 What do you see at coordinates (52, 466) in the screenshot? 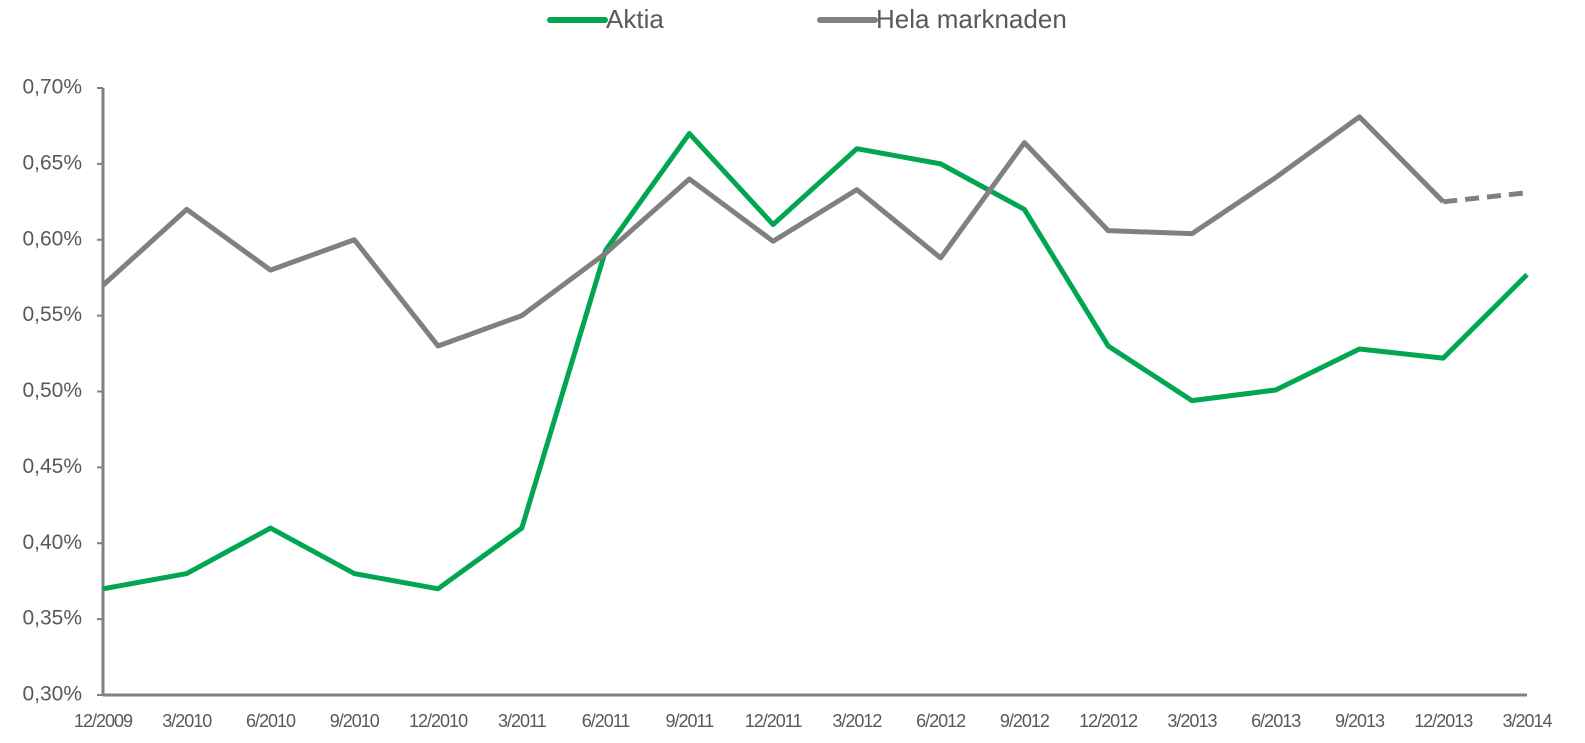
I see `y-tick-label: 0,45%` at bounding box center [52, 466].